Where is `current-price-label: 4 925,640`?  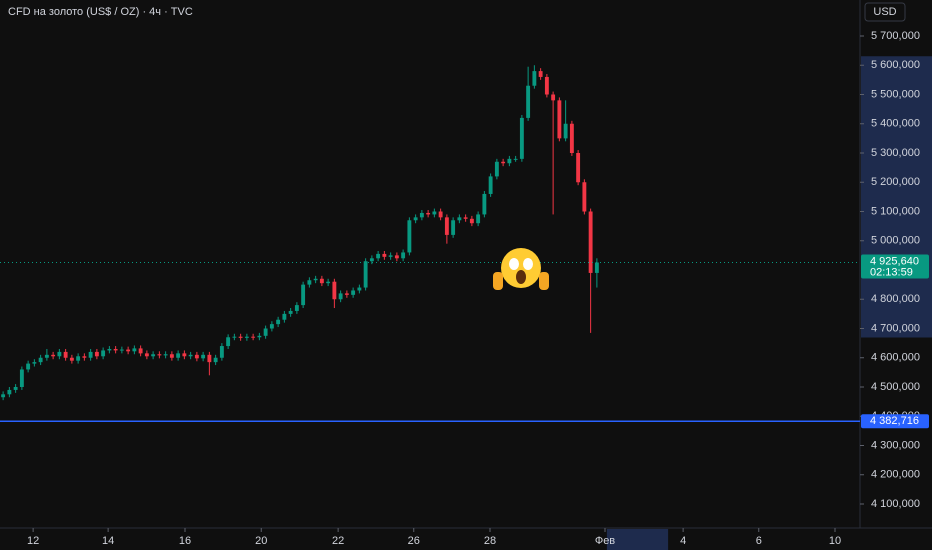 current-price-label: 4 925,640 is located at coordinates (894, 261).